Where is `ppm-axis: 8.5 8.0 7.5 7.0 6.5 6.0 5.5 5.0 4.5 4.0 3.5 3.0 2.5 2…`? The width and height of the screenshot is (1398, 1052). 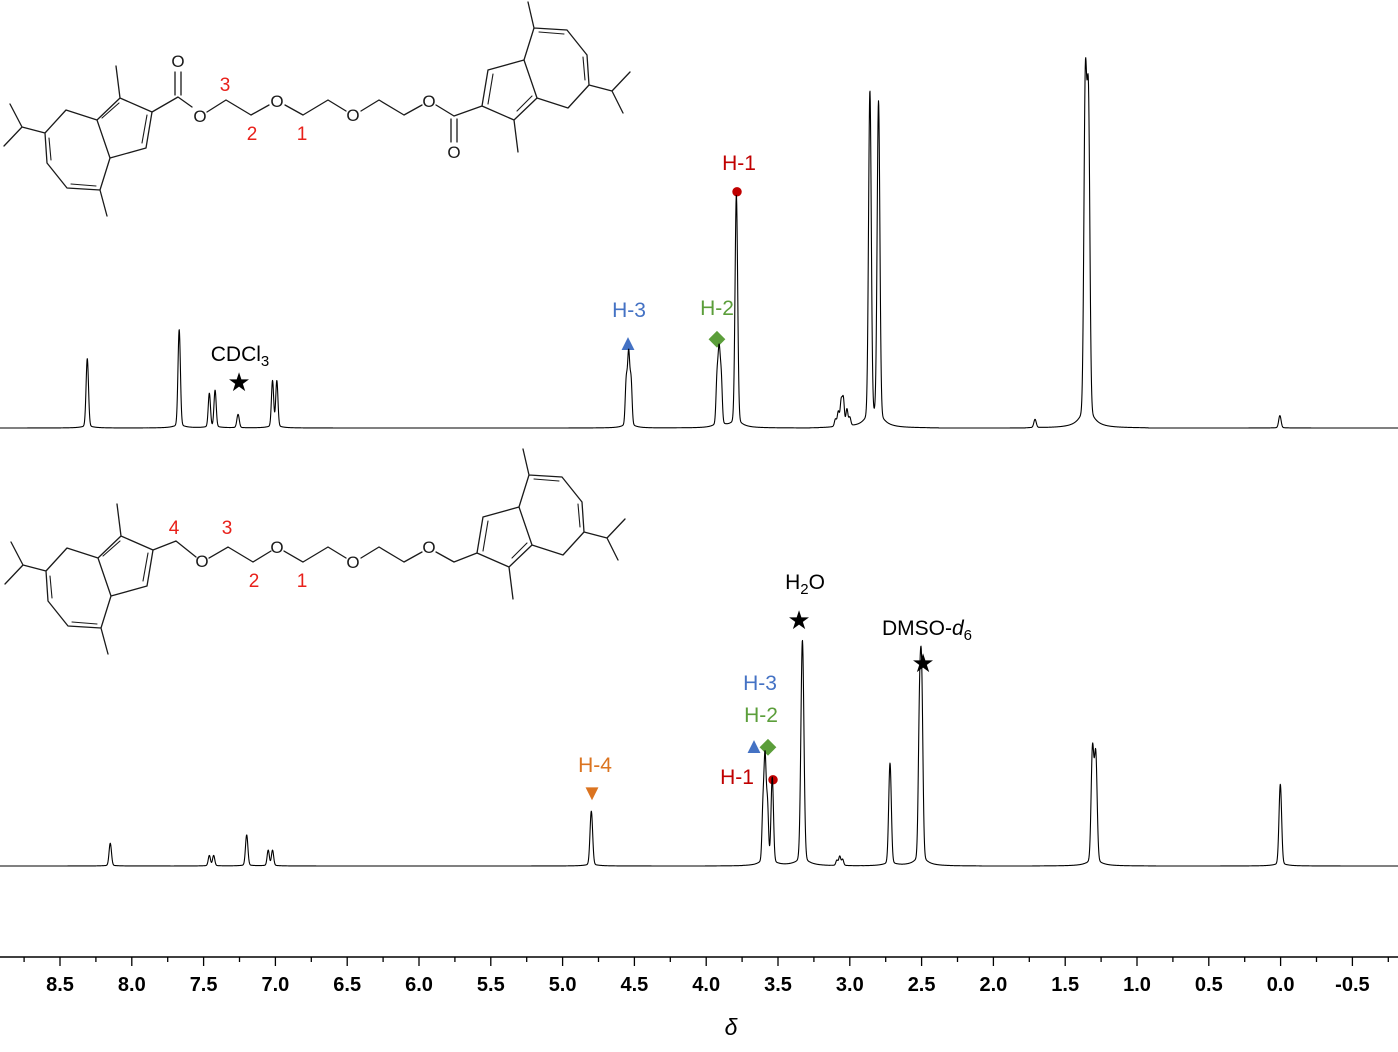
ppm-axis: 8.5 8.0 7.5 7.0 6.5 6.0 5.5 5.0 4.5 4.0 3.5 3.0 2.5 2… is located at coordinates (699, 976).